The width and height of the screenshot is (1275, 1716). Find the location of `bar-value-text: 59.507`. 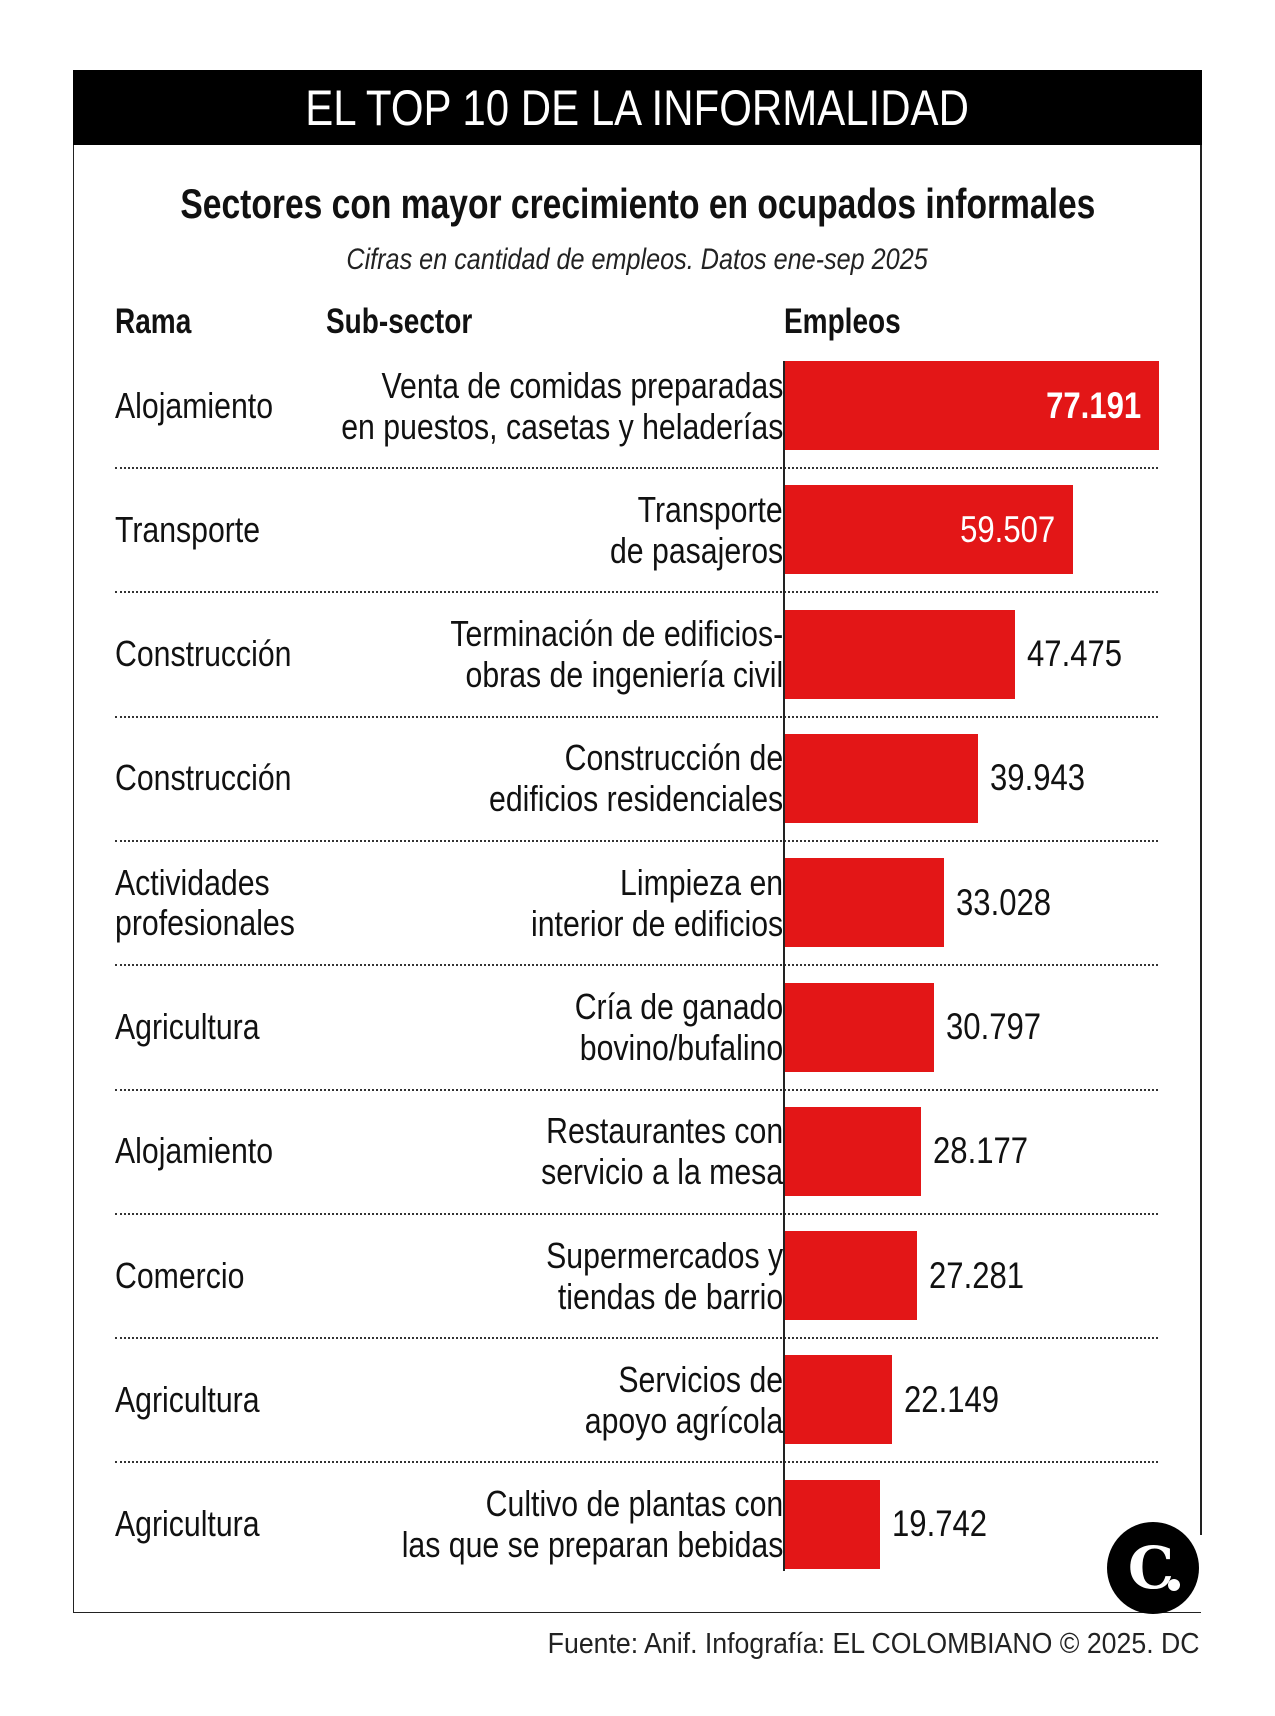

bar-value-text: 59.507 is located at coordinates (1008, 529).